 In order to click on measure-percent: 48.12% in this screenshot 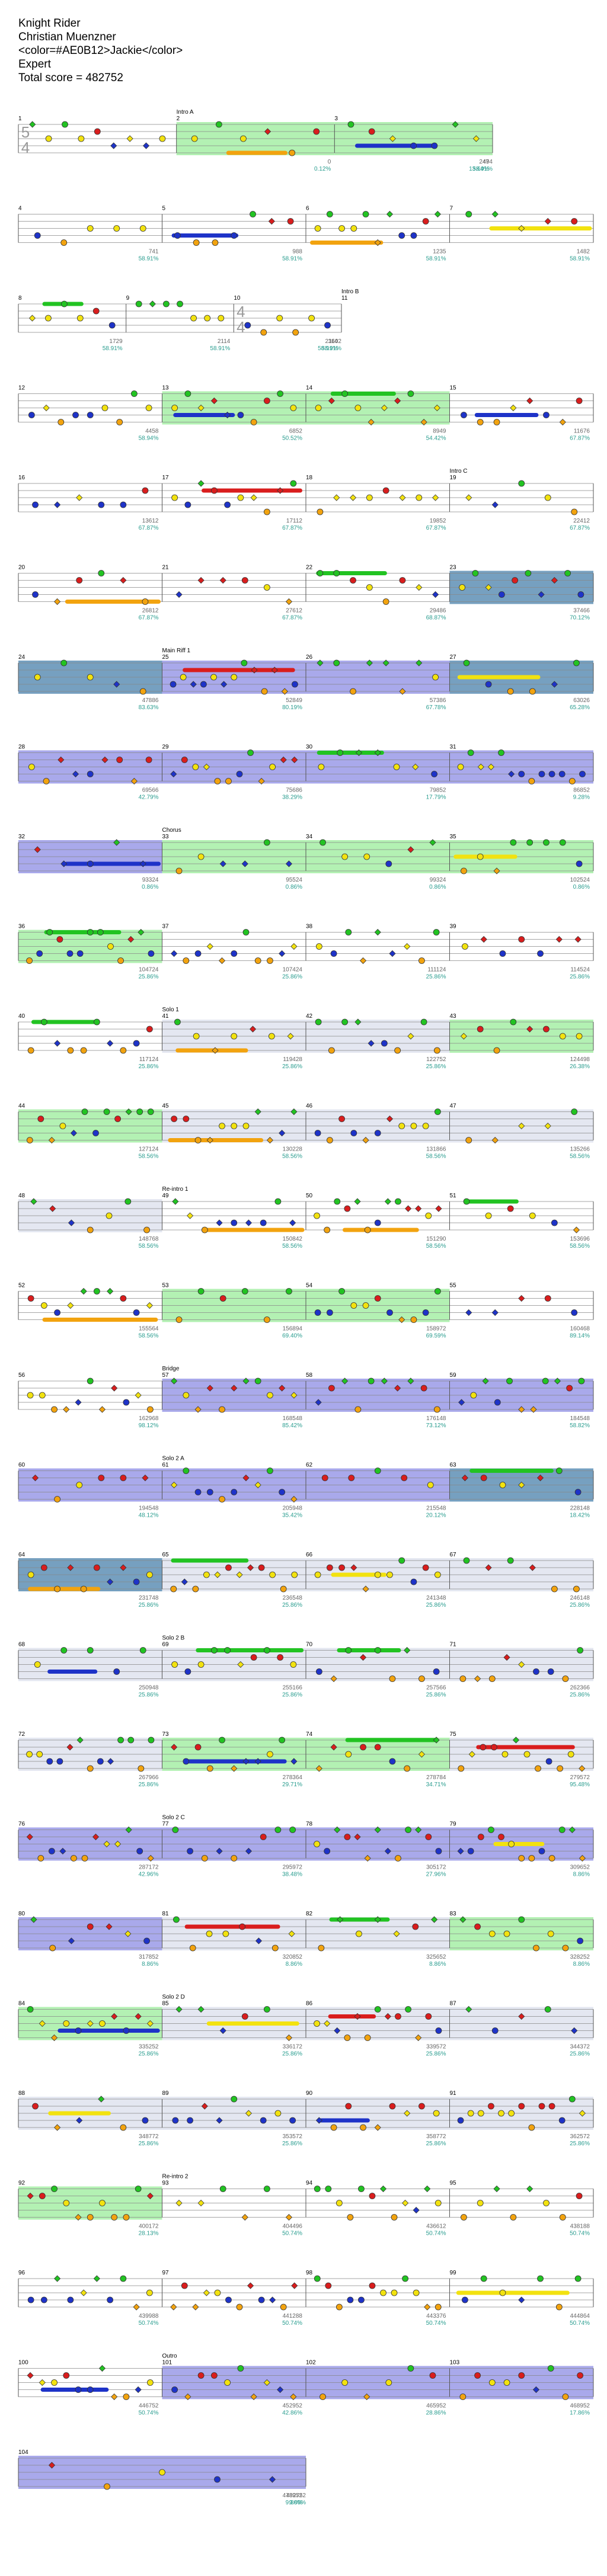, I will do `click(149, 1516)`.